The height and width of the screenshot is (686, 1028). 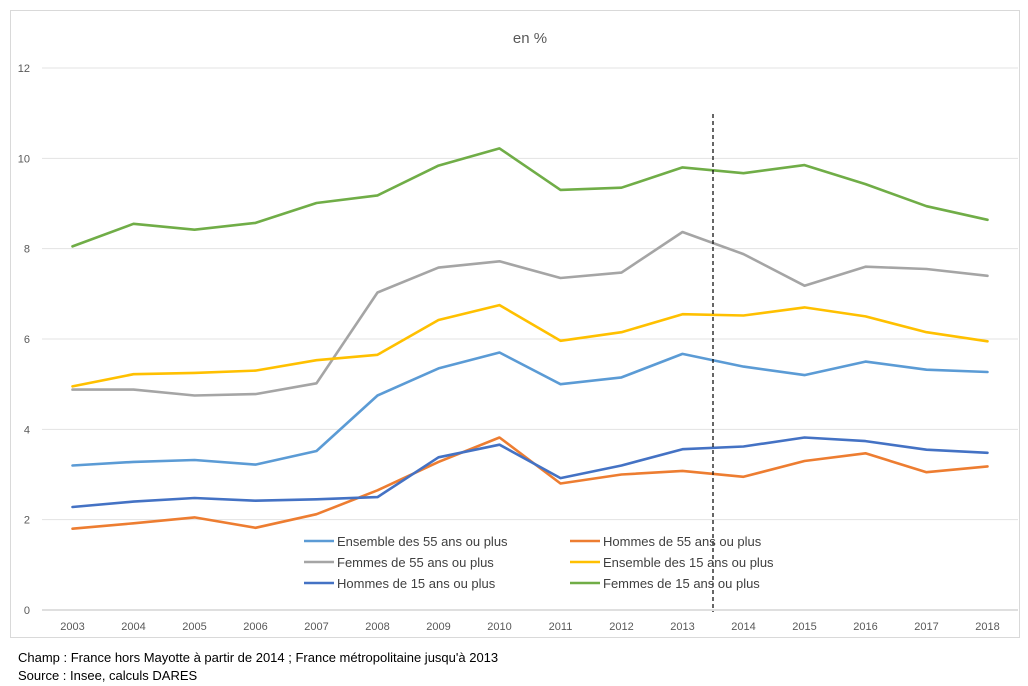 What do you see at coordinates (133, 627) in the screenshot?
I see `x-tick-label: 2004` at bounding box center [133, 627].